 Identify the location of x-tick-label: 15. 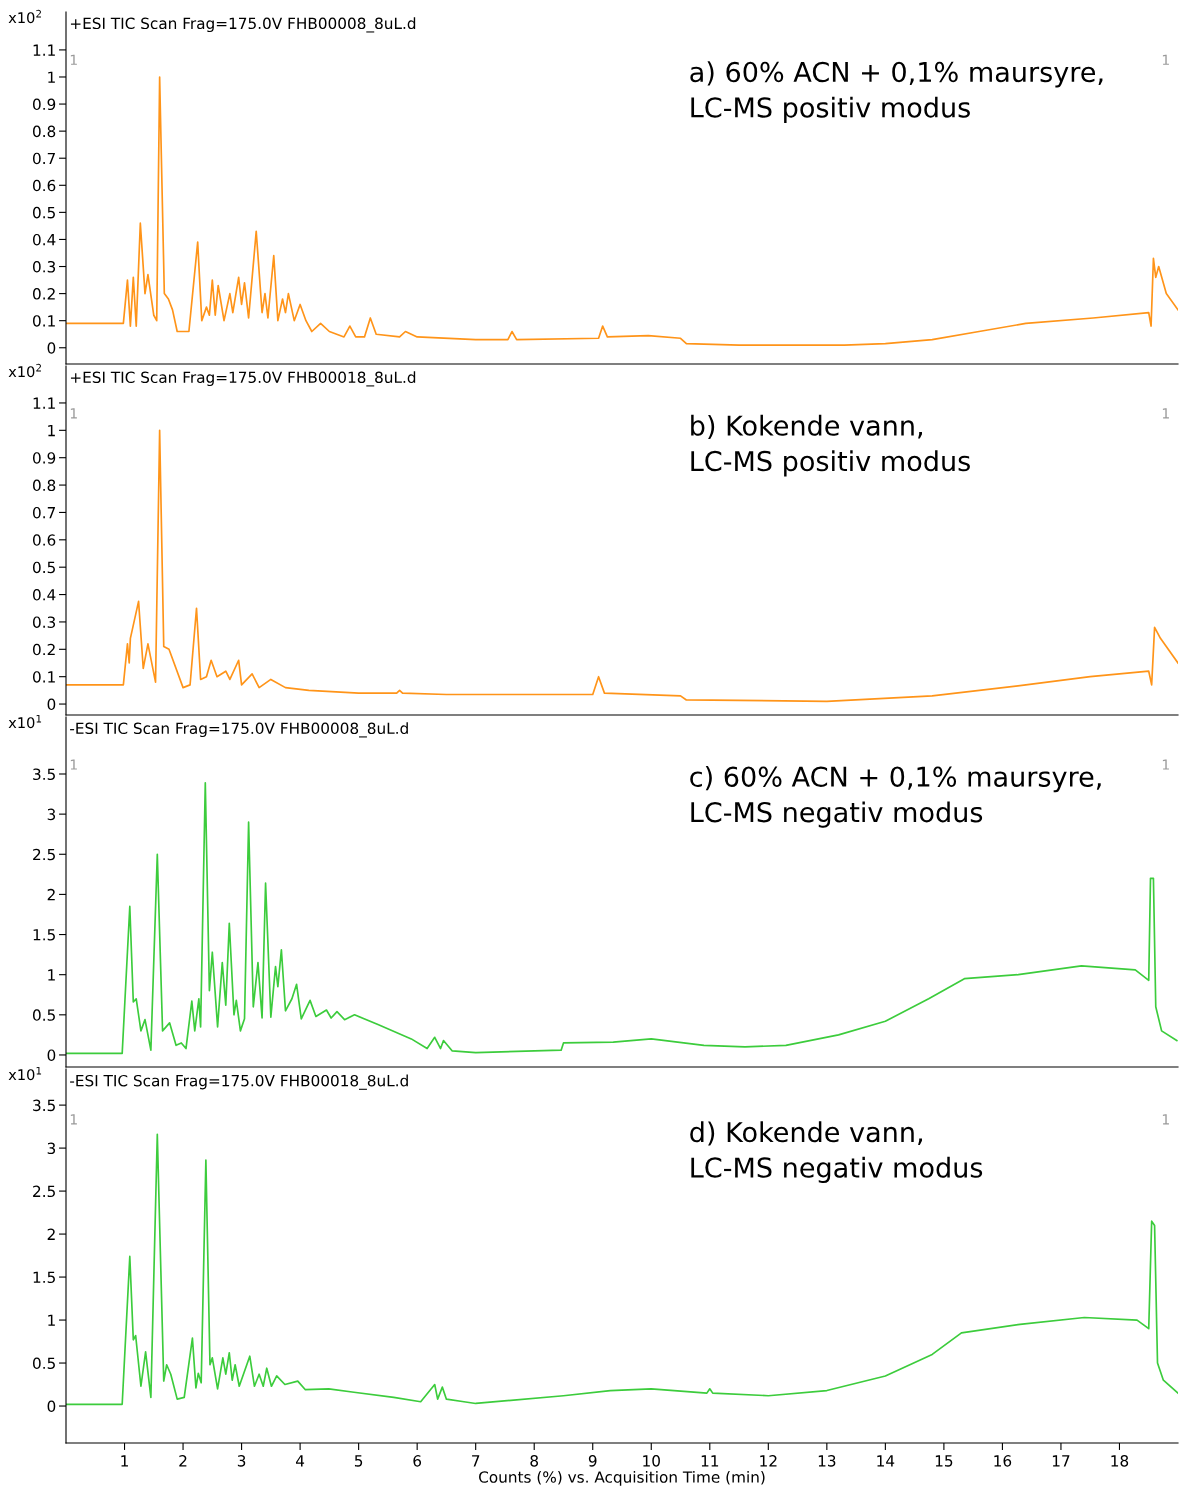
(944, 1461).